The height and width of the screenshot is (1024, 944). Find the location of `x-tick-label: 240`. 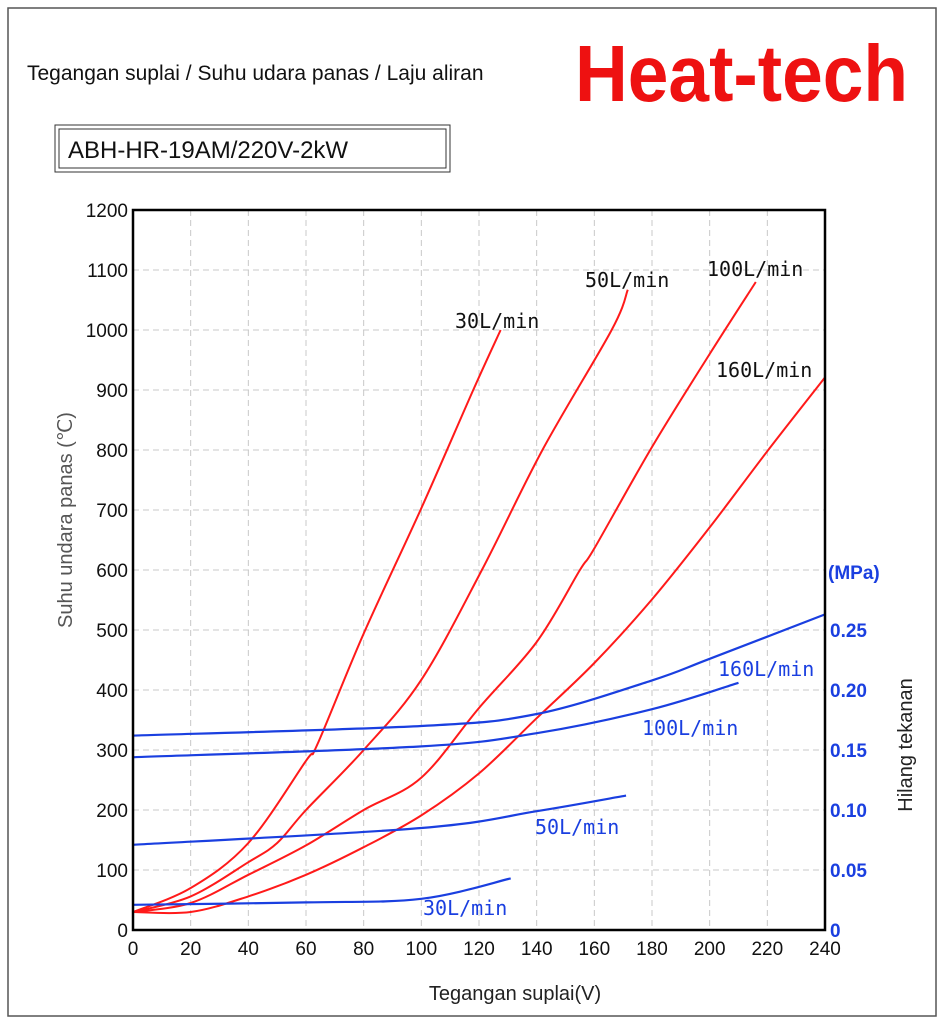

x-tick-label: 240 is located at coordinates (825, 949).